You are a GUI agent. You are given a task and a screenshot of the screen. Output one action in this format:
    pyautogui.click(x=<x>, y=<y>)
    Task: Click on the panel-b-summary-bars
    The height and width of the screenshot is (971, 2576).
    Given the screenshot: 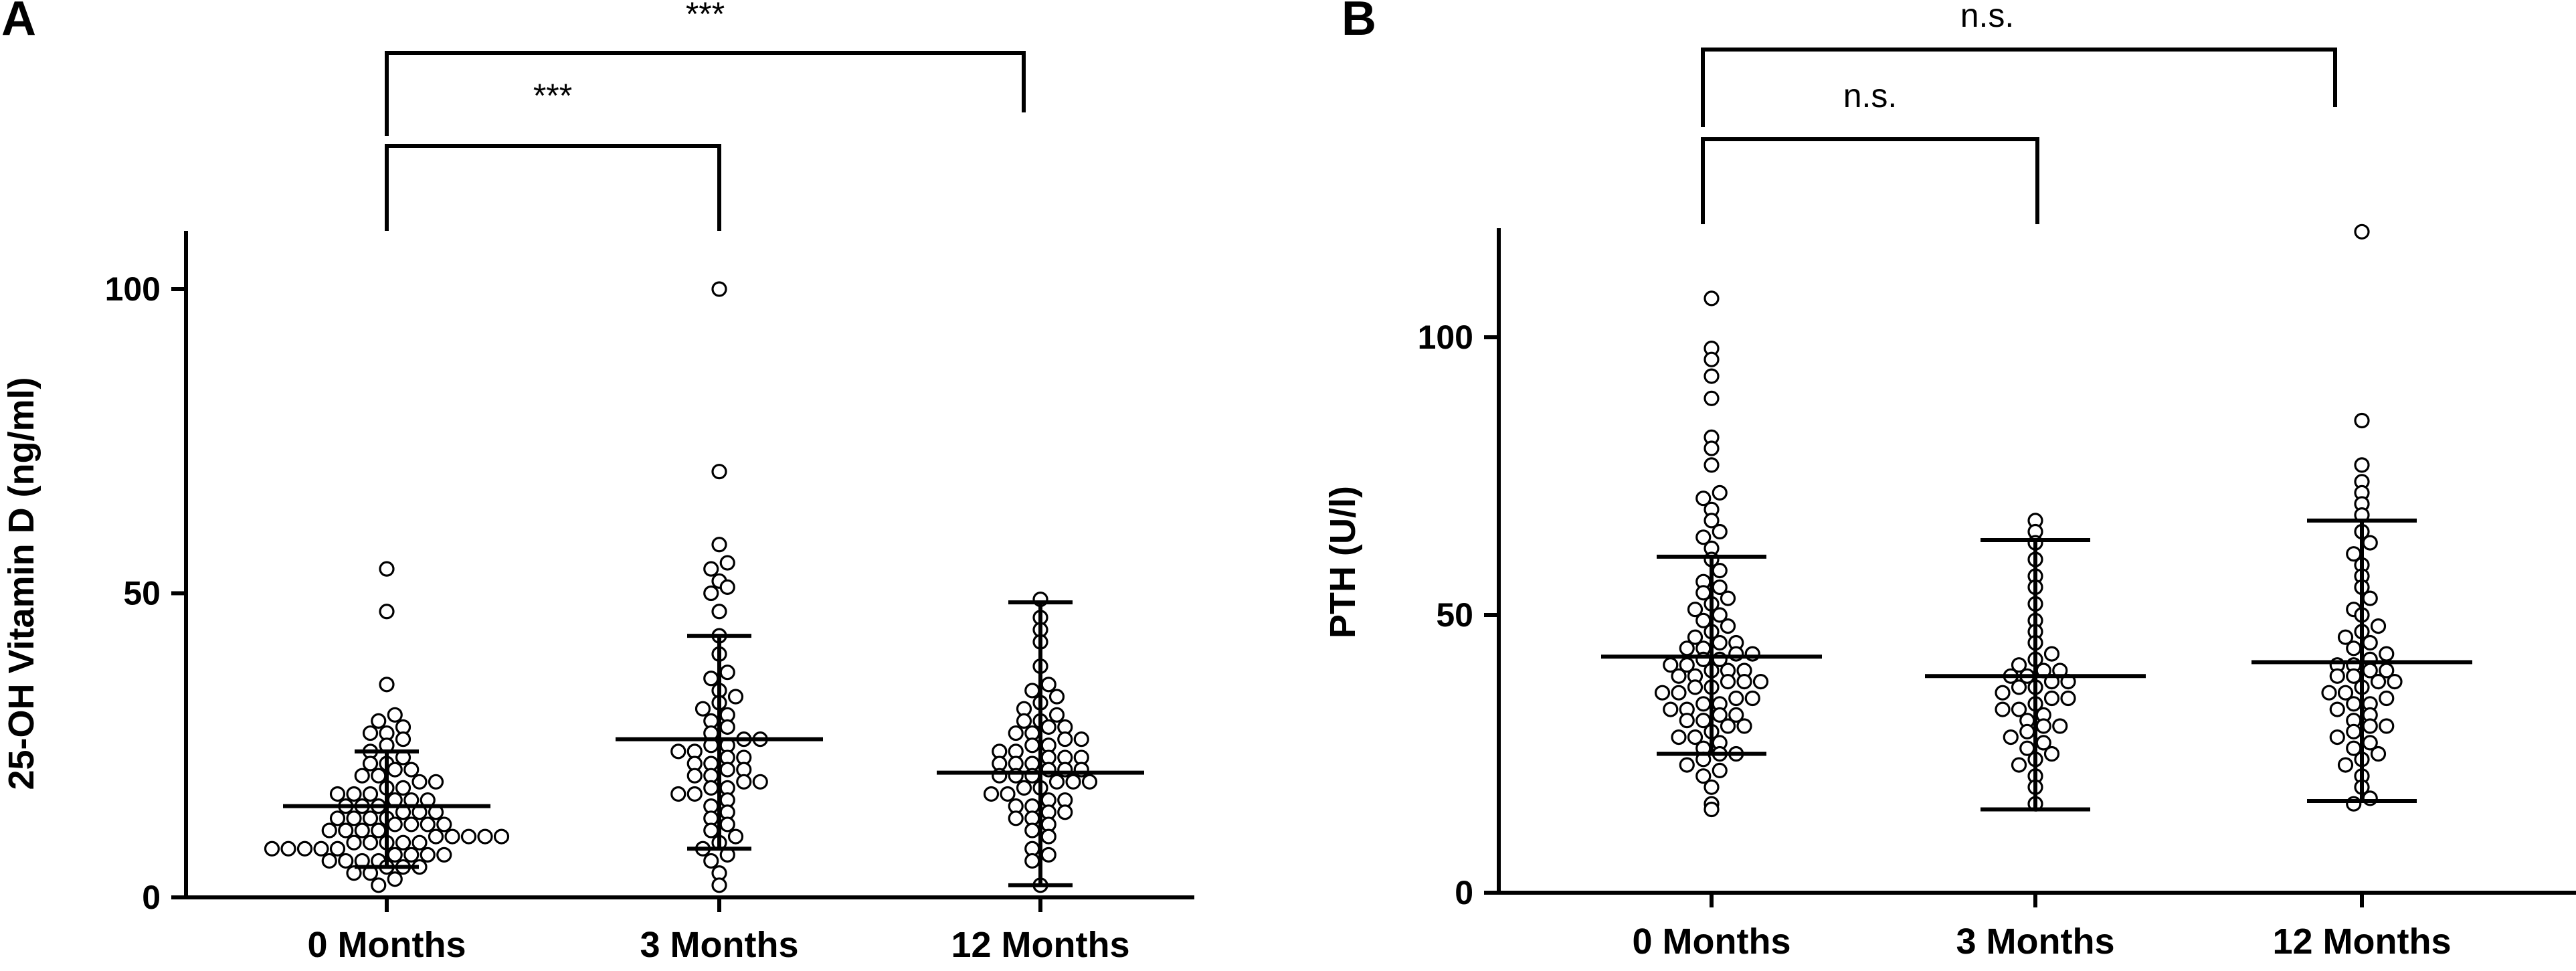 What is the action you would take?
    pyautogui.click(x=2036, y=665)
    